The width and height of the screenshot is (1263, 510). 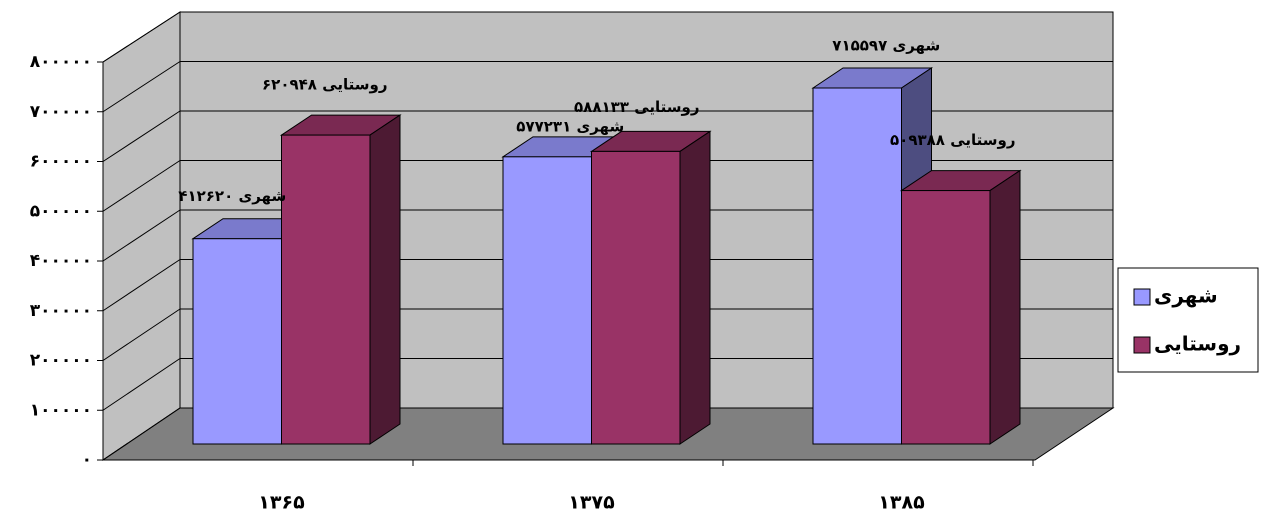 What do you see at coordinates (570, 126) in the screenshot?
I see `data-label: شهری ۵۷۷۲۳۱` at bounding box center [570, 126].